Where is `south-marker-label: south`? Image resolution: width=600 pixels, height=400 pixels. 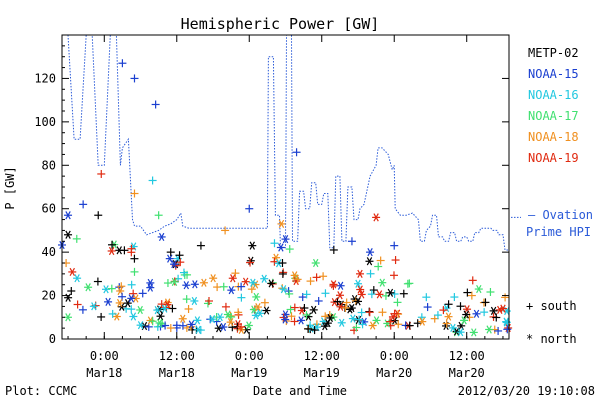 south-marker-label: south is located at coordinates (558, 306).